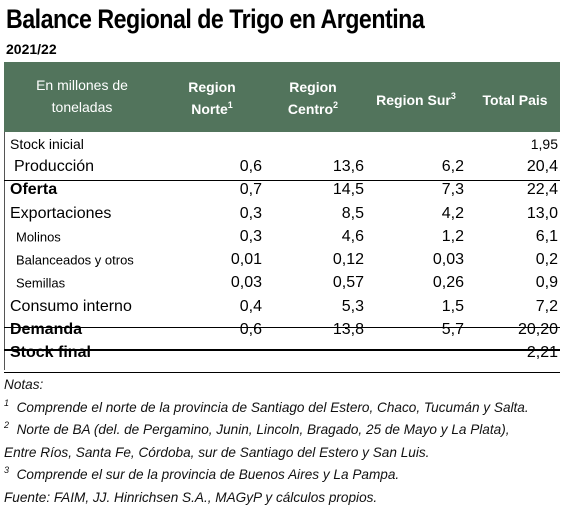  I want to click on page-subtitle: 2021/22, so click(31, 49).